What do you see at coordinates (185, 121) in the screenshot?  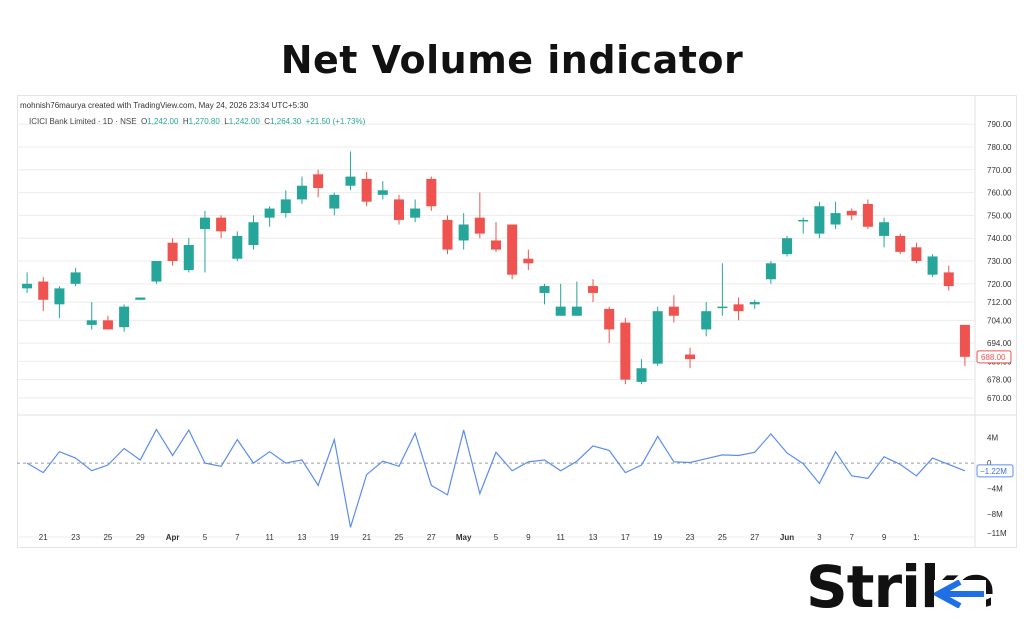 I see `legend-high-label: H` at bounding box center [185, 121].